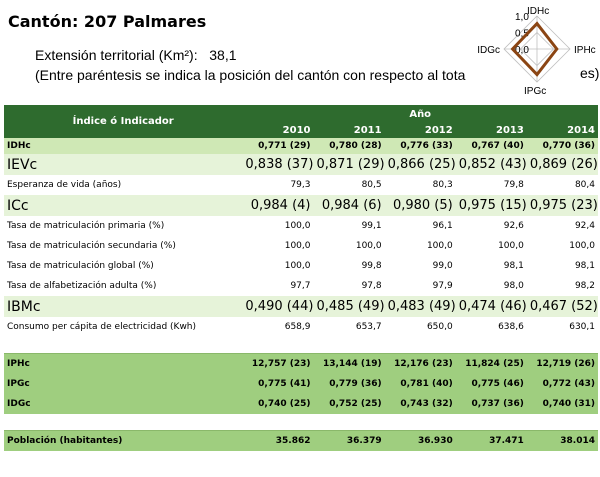  What do you see at coordinates (491, 384) in the screenshot?
I see `value-cell: 0,775 (46)` at bounding box center [491, 384].